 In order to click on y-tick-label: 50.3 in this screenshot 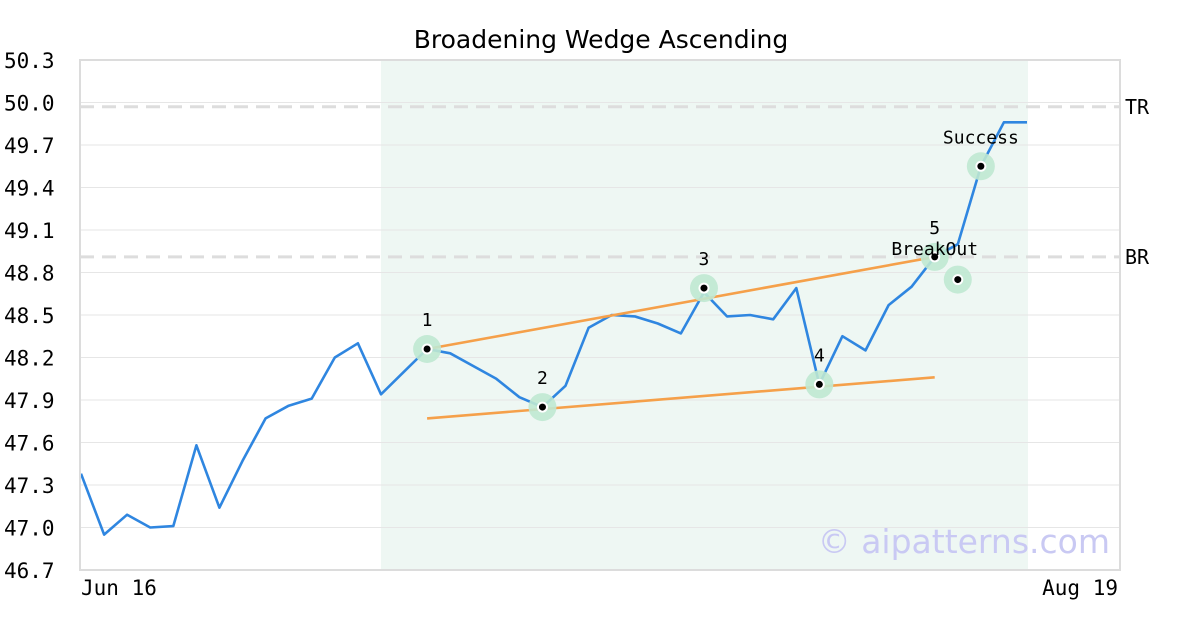, I will do `click(29, 61)`.